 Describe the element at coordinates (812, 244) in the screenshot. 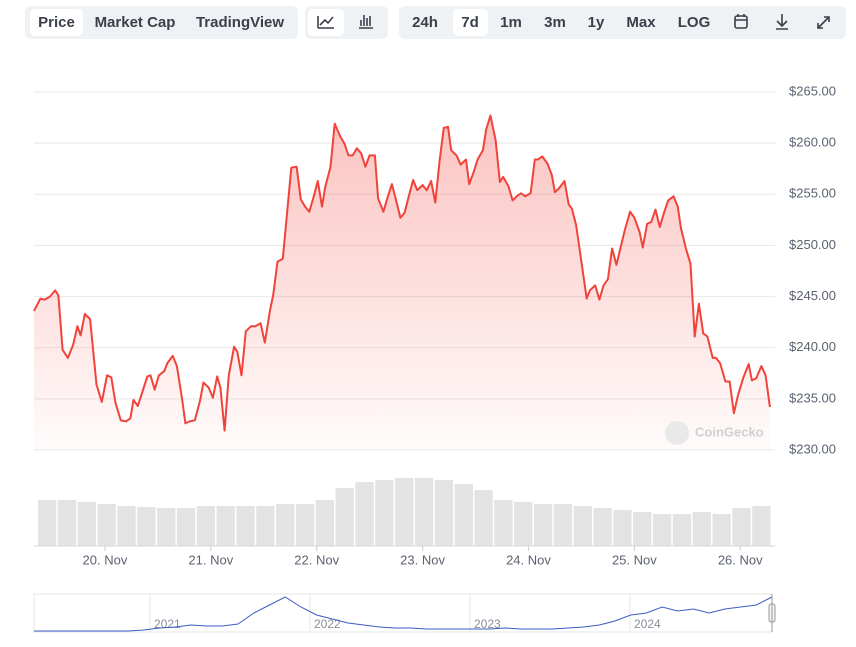

I see `y-tick-label: $250.00` at that location.